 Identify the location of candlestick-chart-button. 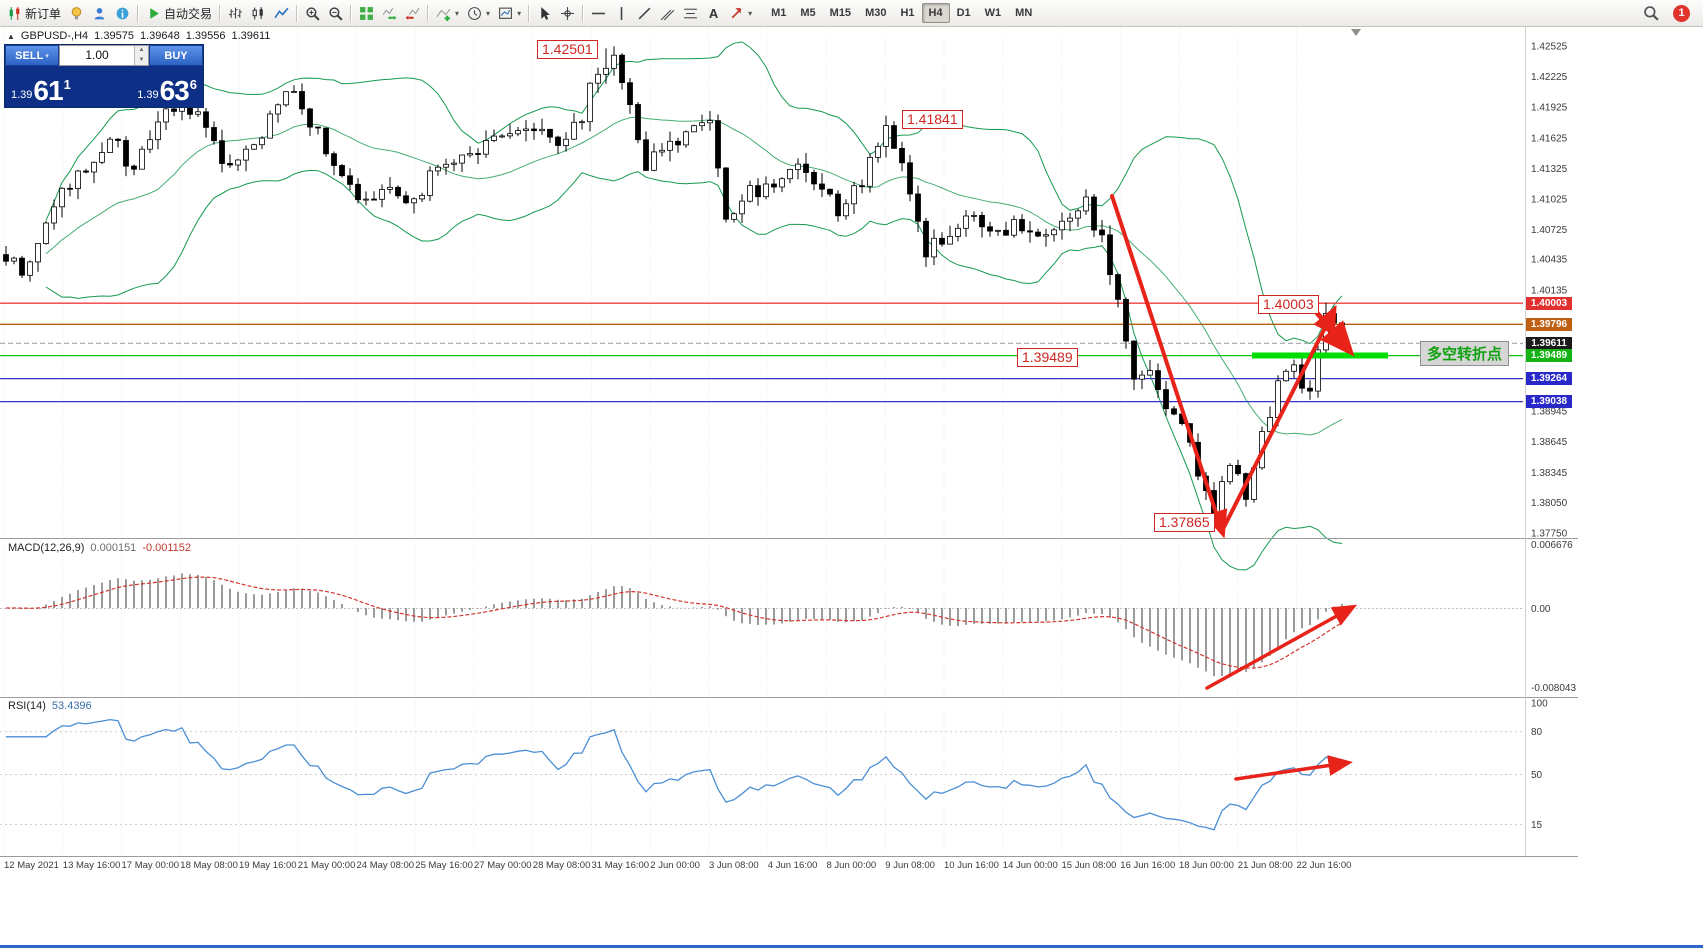
(258, 13).